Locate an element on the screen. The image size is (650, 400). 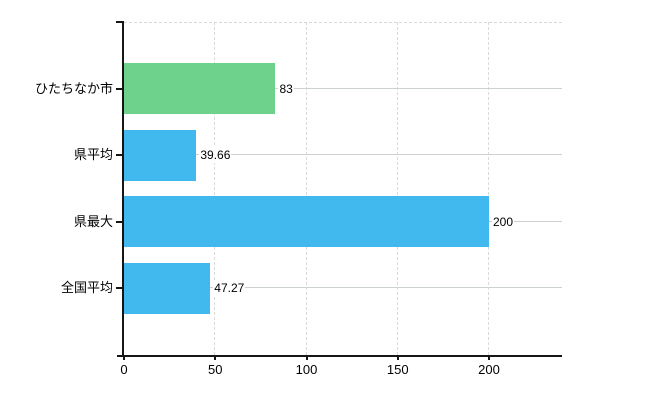
category-label: 県平均 is located at coordinates (93, 155).